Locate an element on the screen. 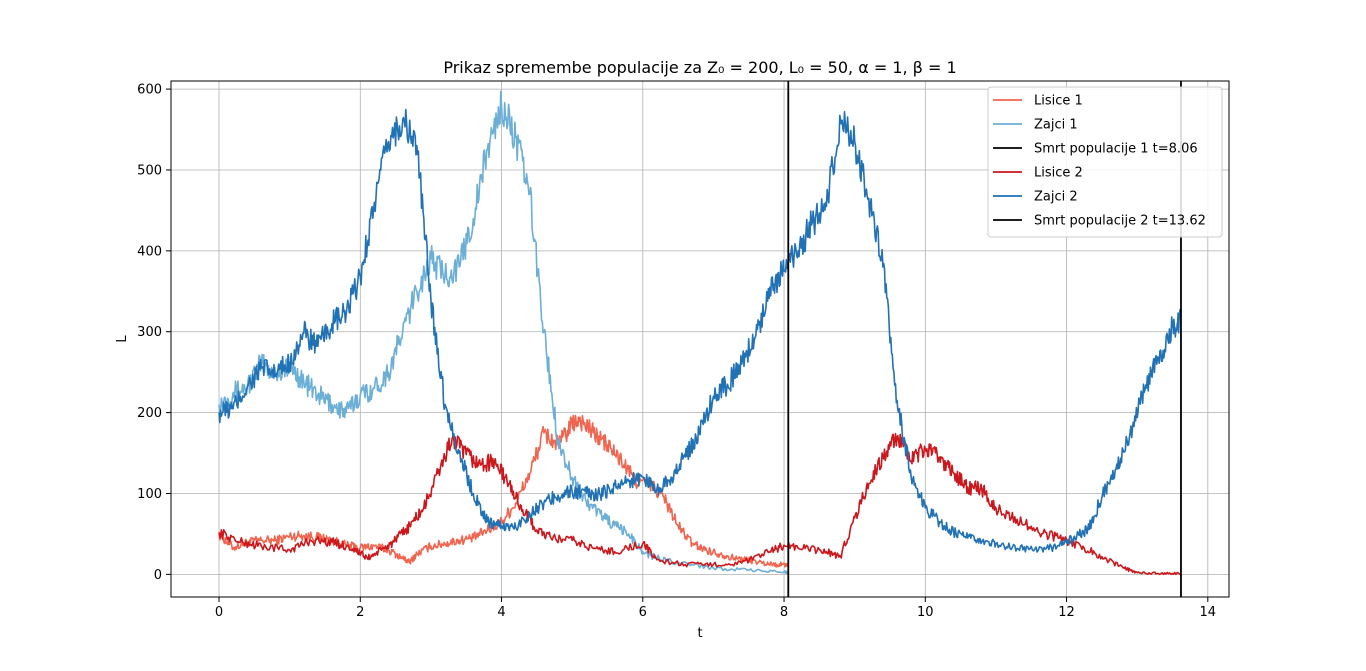 The width and height of the screenshot is (1366, 671). x-tick-label: 12 is located at coordinates (1066, 612).